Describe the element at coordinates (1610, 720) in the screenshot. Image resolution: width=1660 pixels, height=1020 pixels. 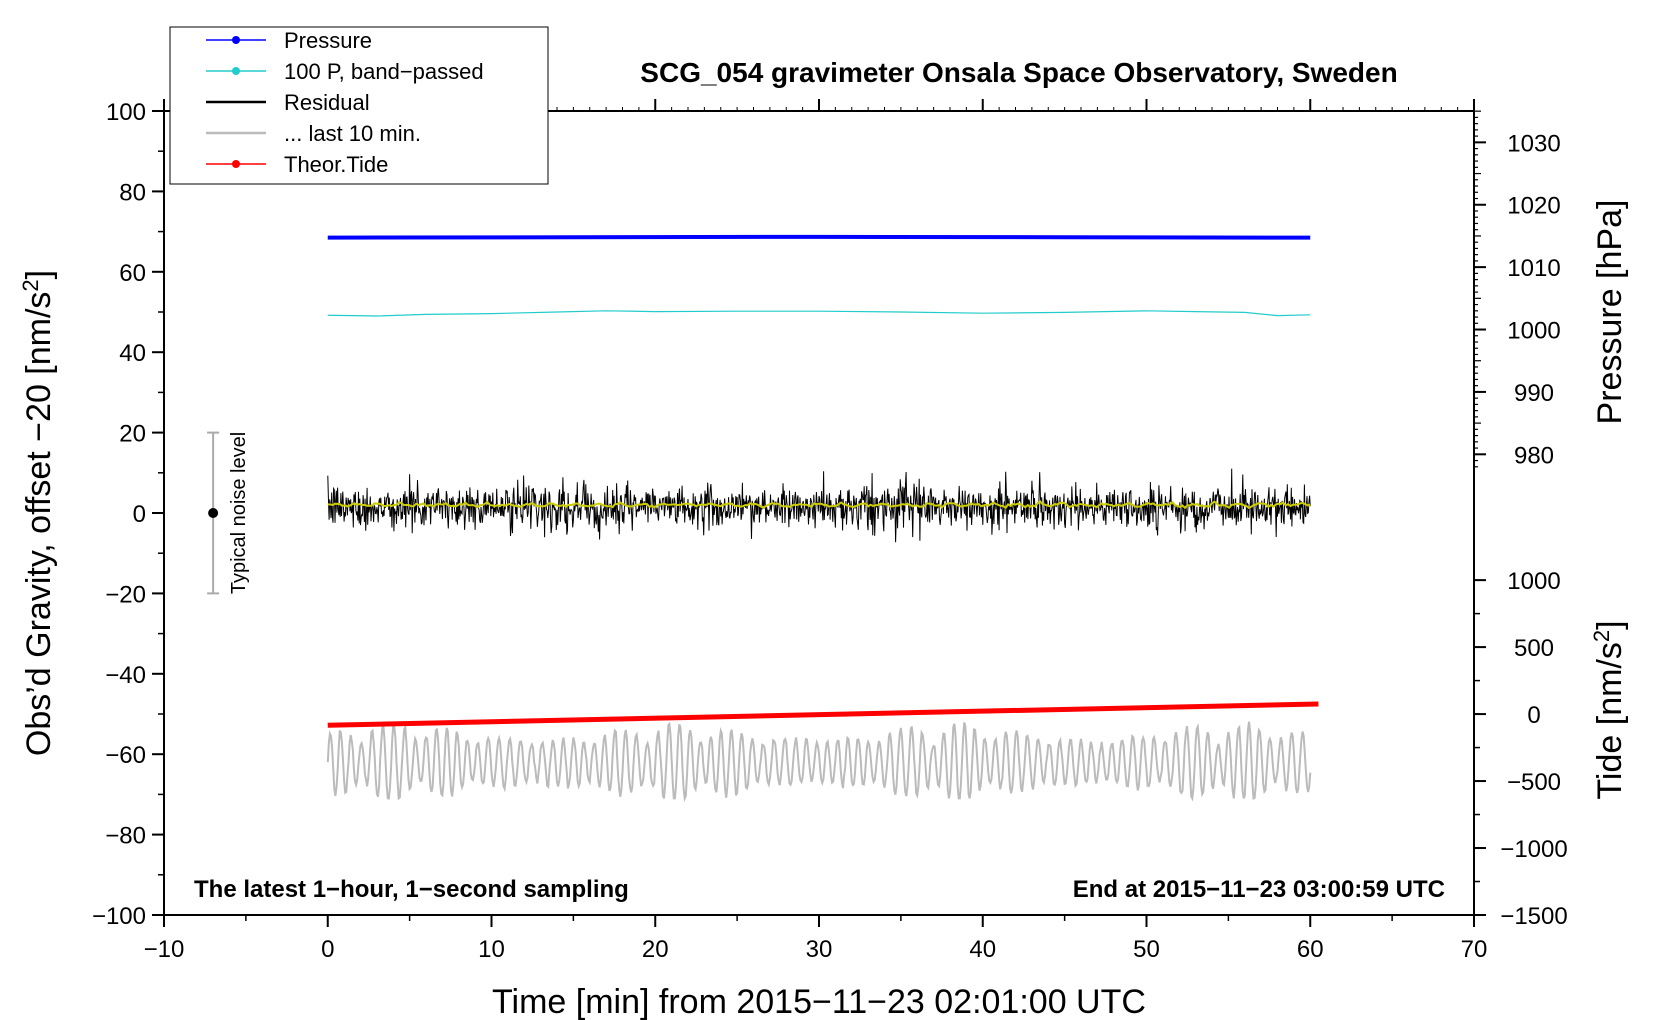
I see `y-axis-tide-title-main: Tide [nm/s` at that location.